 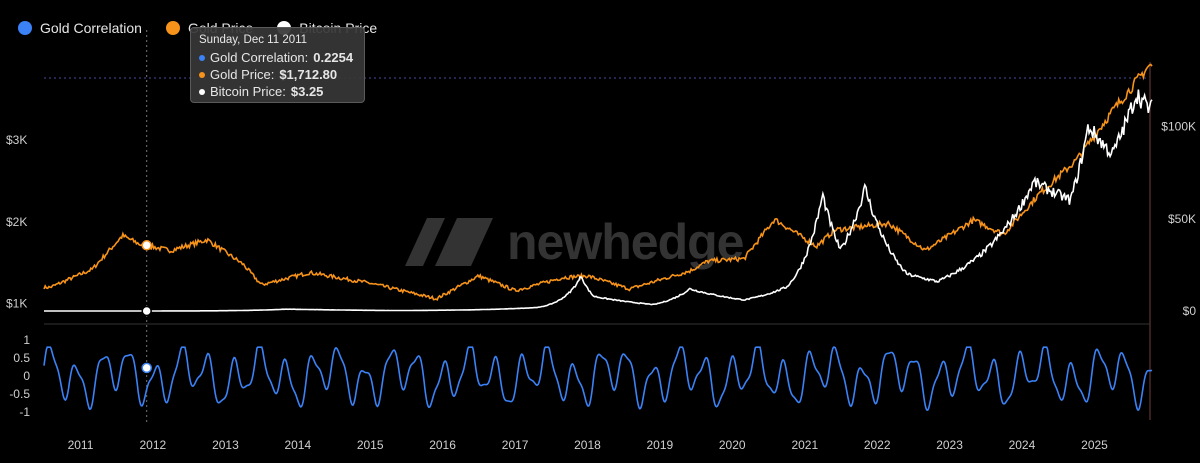 I want to click on tooltip-row-correlation: Gold Correlation: 0.2254, so click(x=277, y=57).